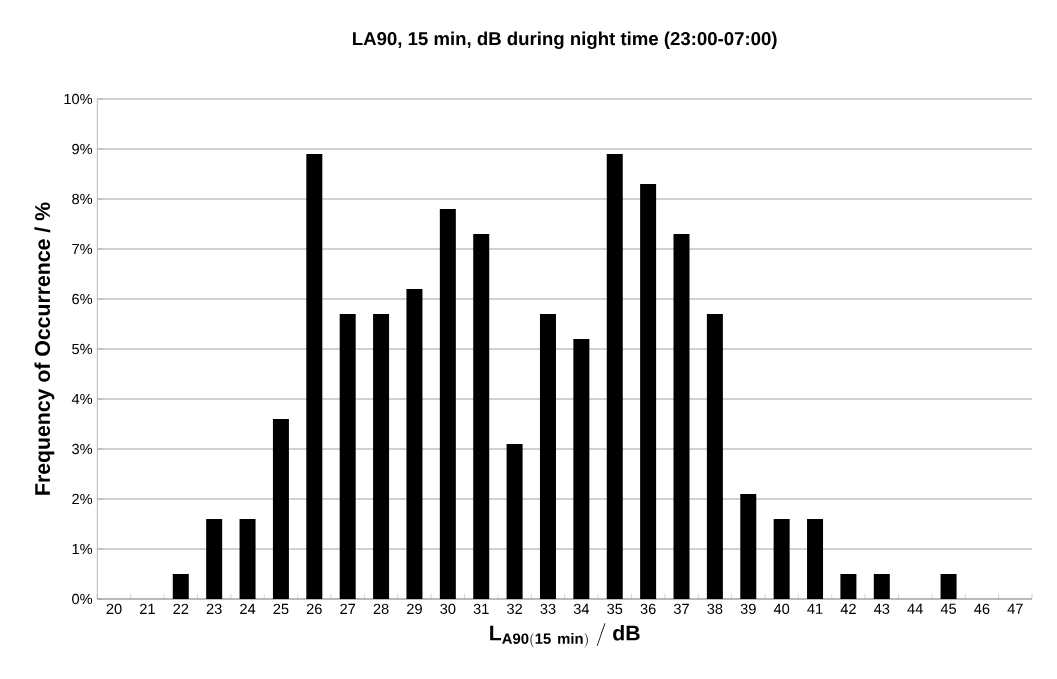  What do you see at coordinates (615, 609) in the screenshot?
I see `x-tick-label: 35` at bounding box center [615, 609].